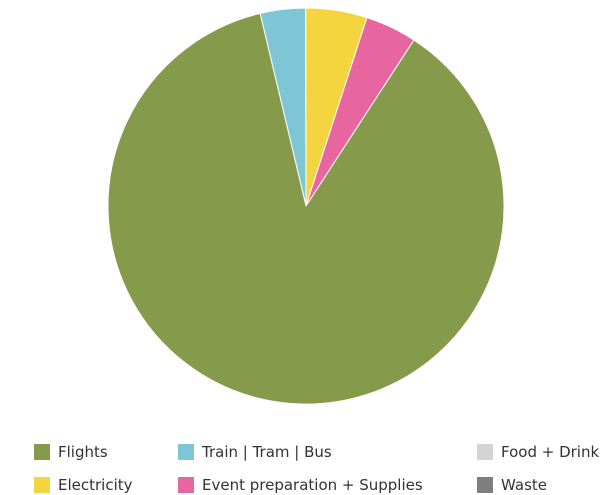 The width and height of the screenshot is (615, 495). Describe the element at coordinates (550, 452) in the screenshot. I see `legend-label: Food + Drink` at that location.